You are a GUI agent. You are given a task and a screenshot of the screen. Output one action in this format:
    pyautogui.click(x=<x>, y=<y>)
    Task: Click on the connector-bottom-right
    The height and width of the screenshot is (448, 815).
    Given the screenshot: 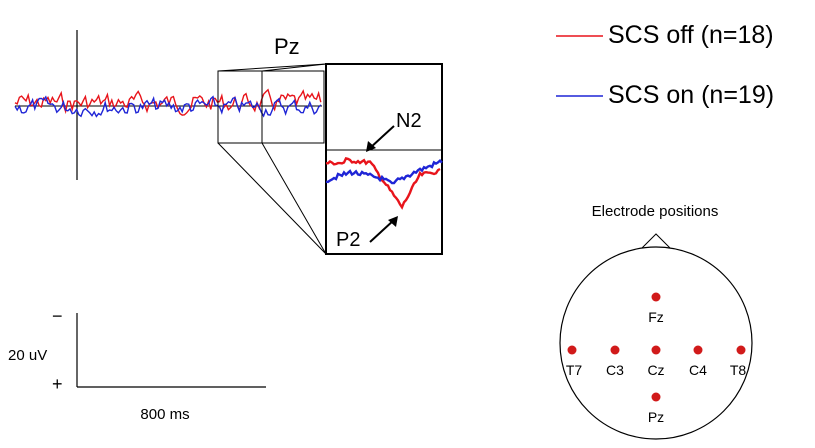 What is the action you would take?
    pyautogui.click(x=294, y=198)
    